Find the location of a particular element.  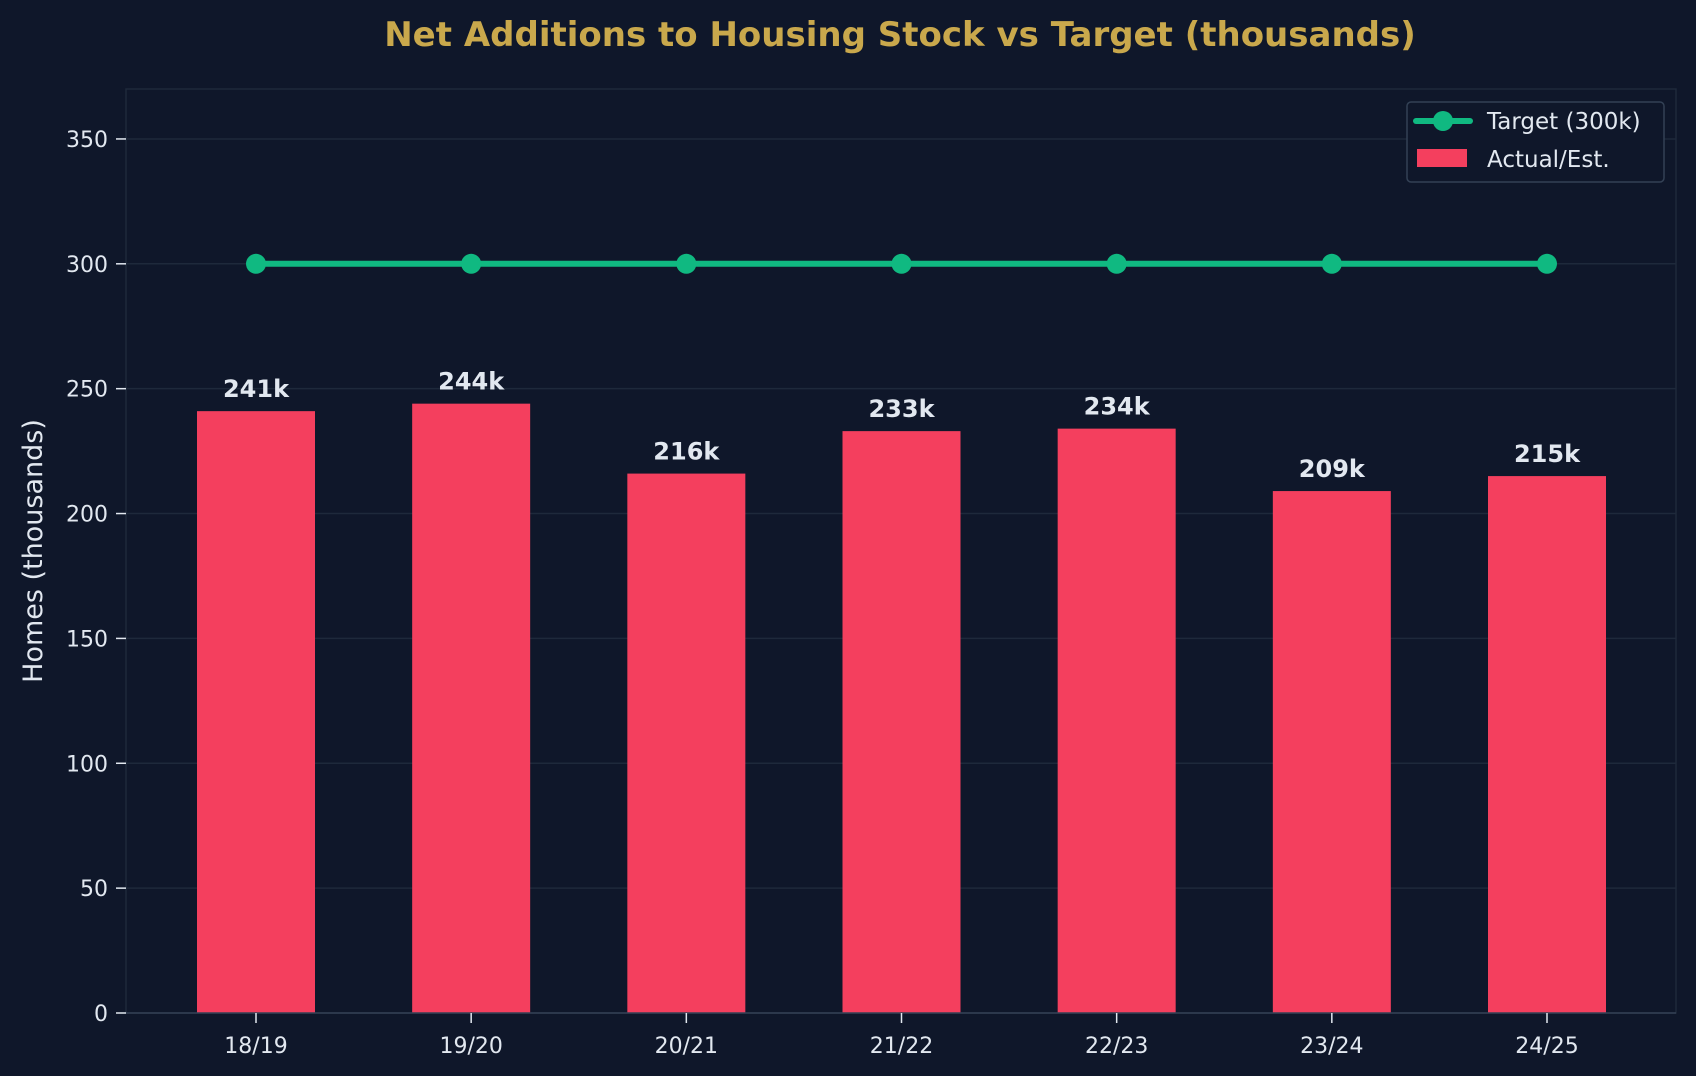

y-tick-label: 150 is located at coordinates (87, 639).